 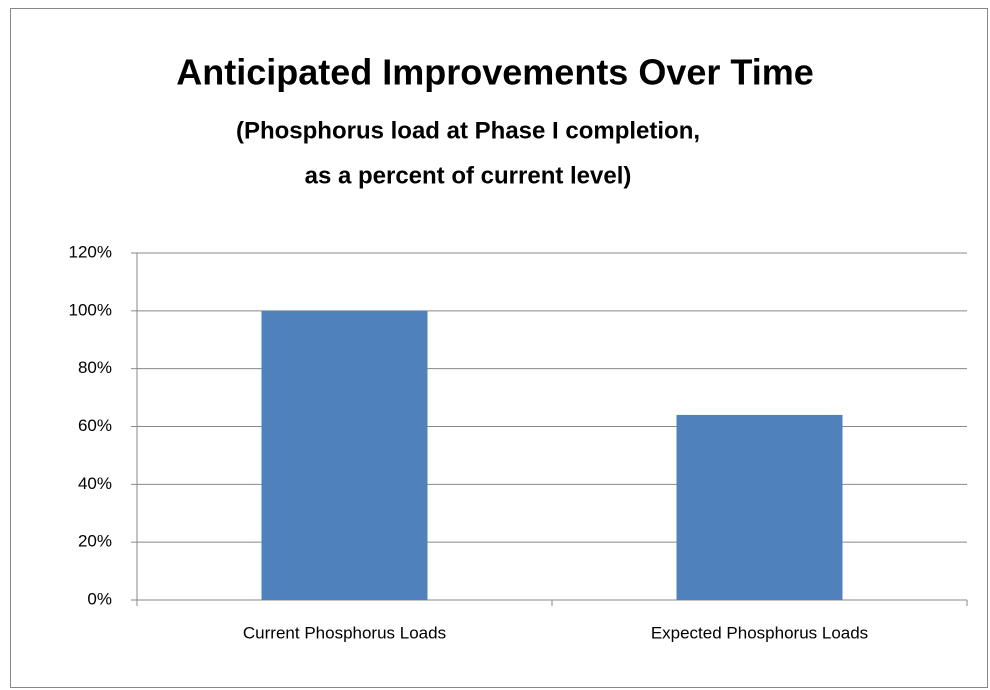 I want to click on x-tick-label: Current Phosphorus Loads, so click(x=344, y=632).